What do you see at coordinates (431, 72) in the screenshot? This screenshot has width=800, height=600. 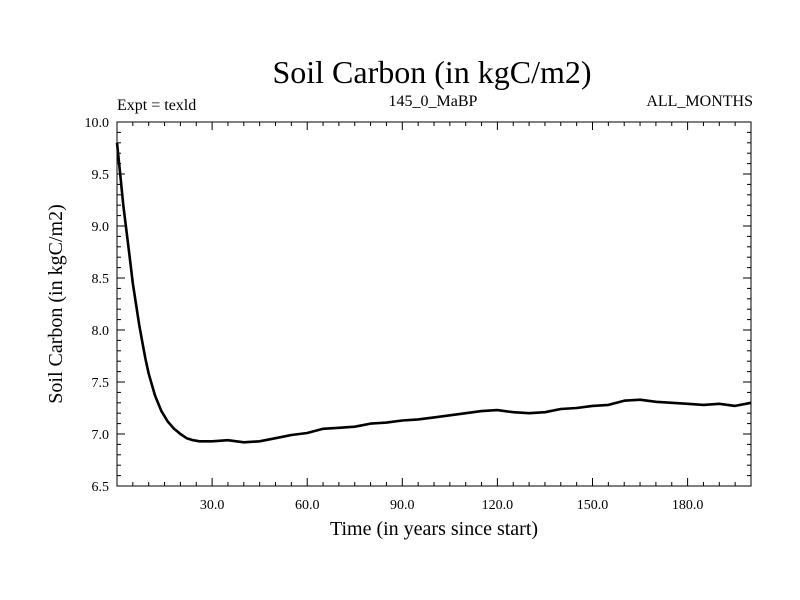 I see `chart-title: Soil Carbon (in kgC/m2)` at bounding box center [431, 72].